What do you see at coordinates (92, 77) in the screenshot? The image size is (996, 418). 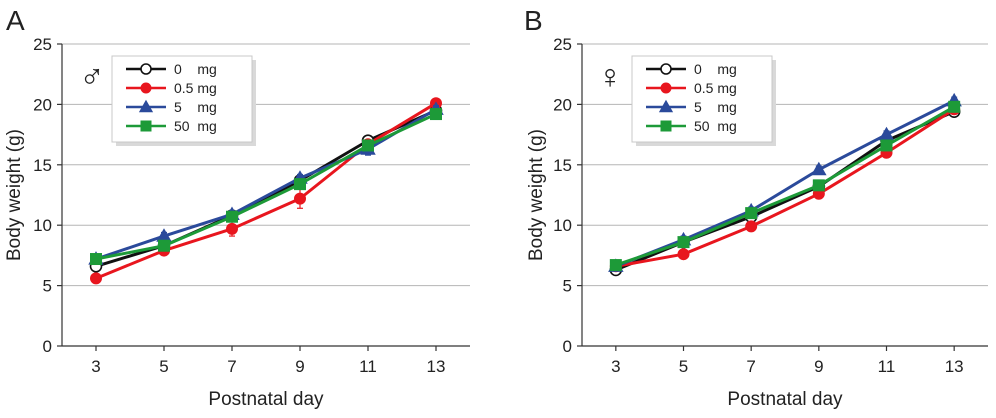 I see `sex-symbol: ♂` at bounding box center [92, 77].